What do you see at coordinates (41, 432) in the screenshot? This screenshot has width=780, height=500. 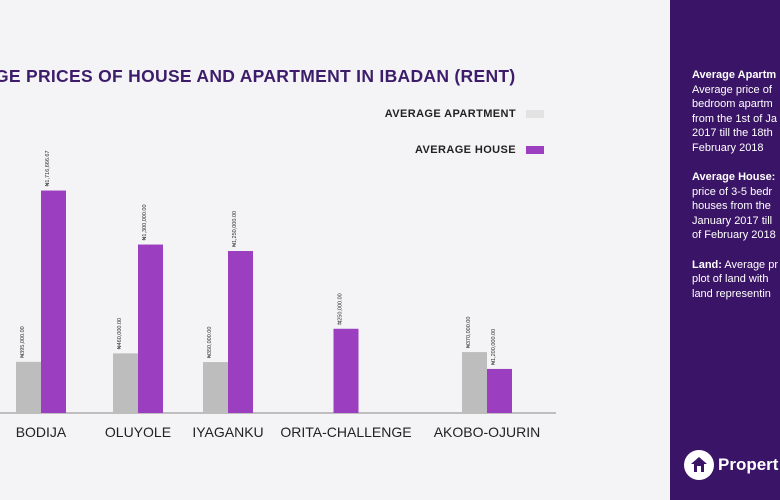 I see `category-label: BODIJA` at bounding box center [41, 432].